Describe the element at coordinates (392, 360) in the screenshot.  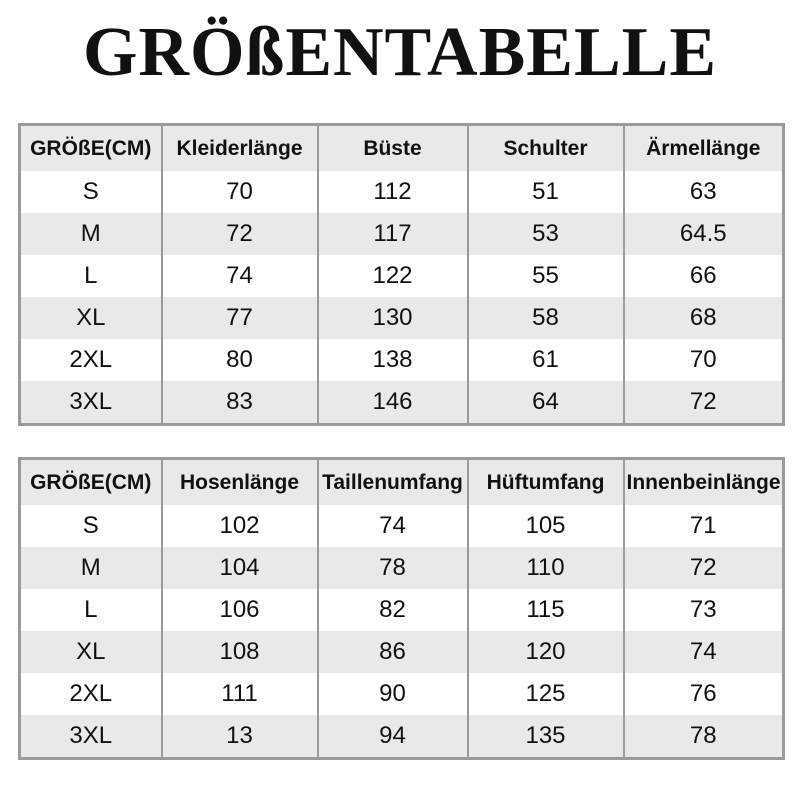
I see `value-cell: 138` at that location.